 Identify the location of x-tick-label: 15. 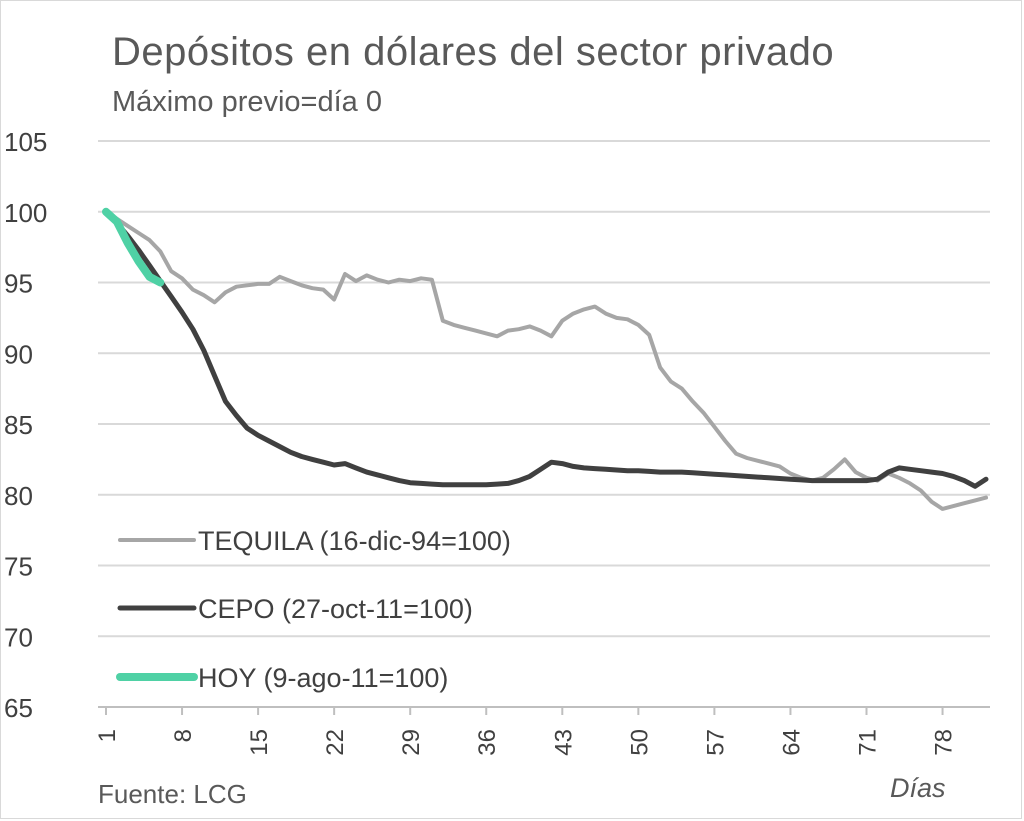
(259, 742).